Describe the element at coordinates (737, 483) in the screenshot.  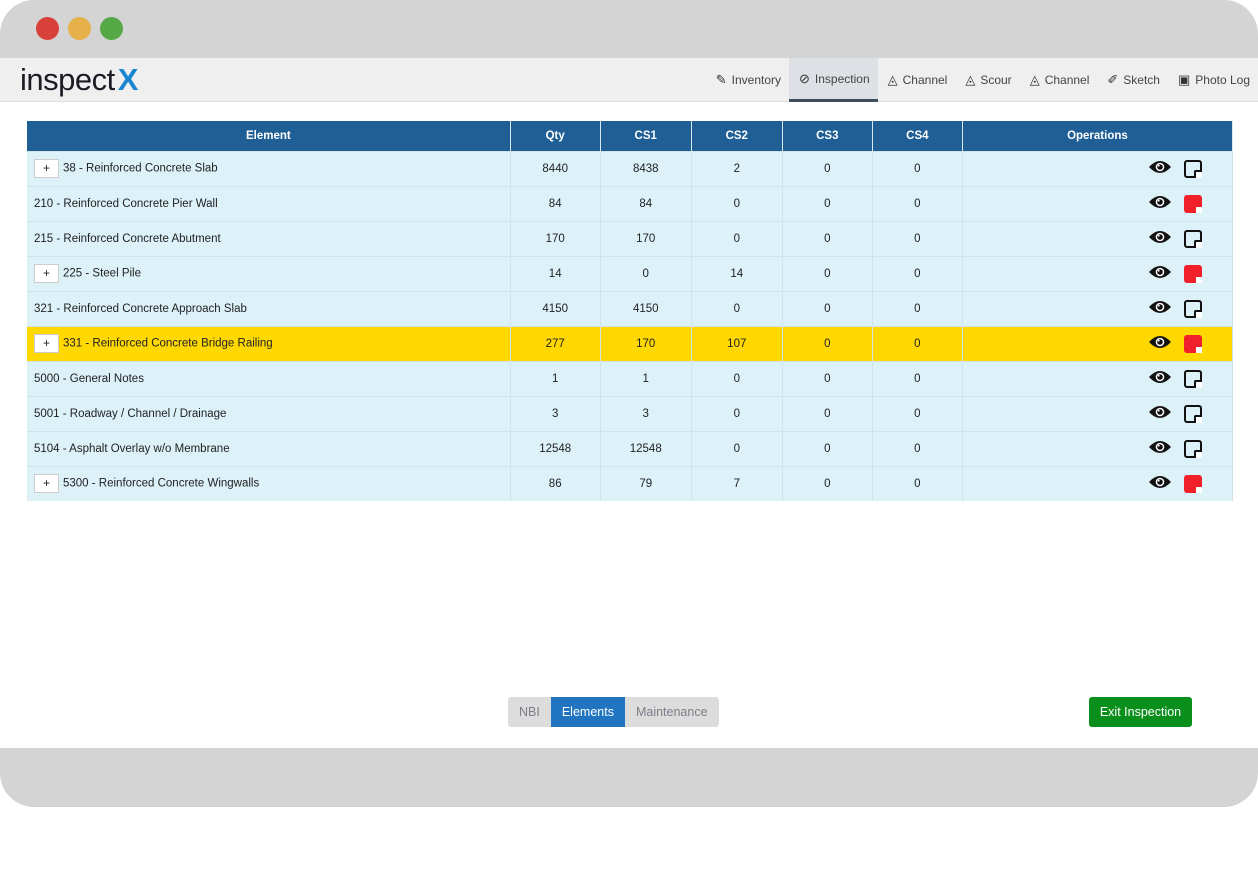
I see `cs2-cell: 7` at that location.